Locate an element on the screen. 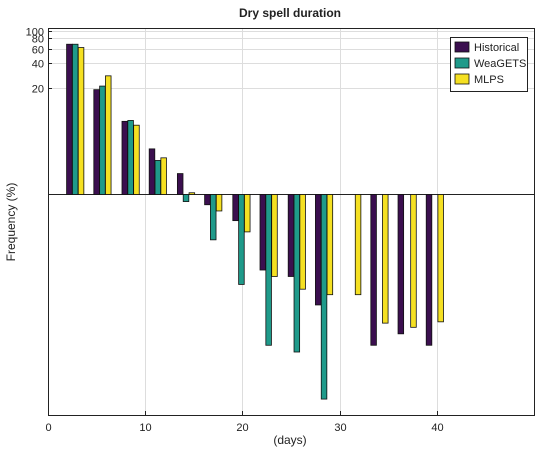 Image resolution: width=550 pixels, height=463 pixels. chart-title: Dry spell duration is located at coordinates (290, 13).